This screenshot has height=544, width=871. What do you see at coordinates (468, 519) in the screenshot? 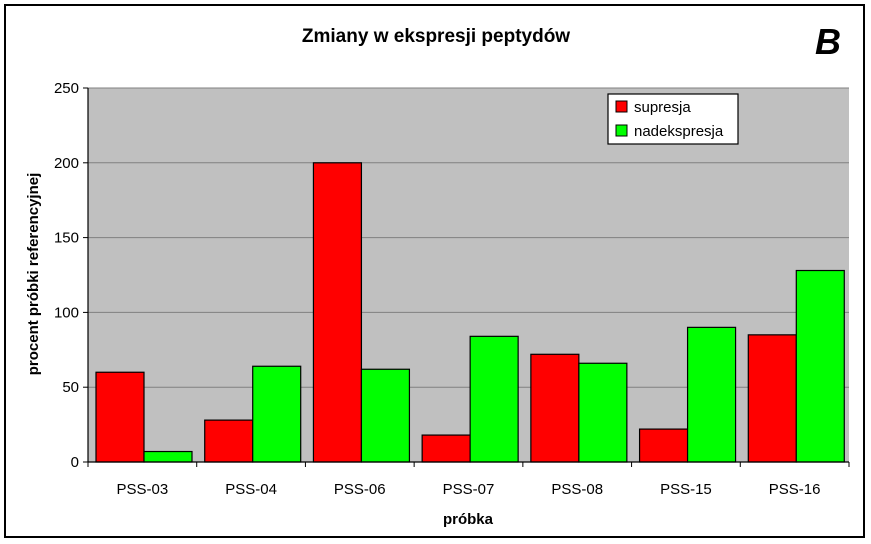
I see `x-axis-label: próbka` at bounding box center [468, 519].